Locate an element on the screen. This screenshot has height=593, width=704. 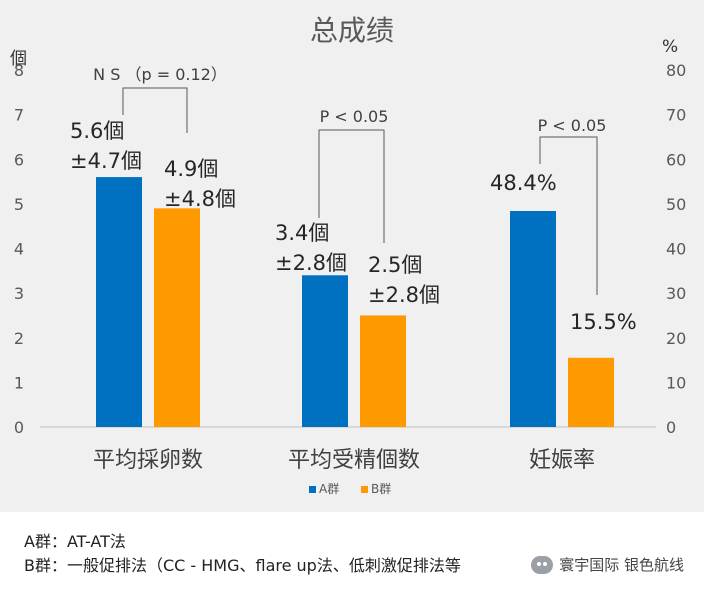
right-axis-unit: % is located at coordinates (670, 47).